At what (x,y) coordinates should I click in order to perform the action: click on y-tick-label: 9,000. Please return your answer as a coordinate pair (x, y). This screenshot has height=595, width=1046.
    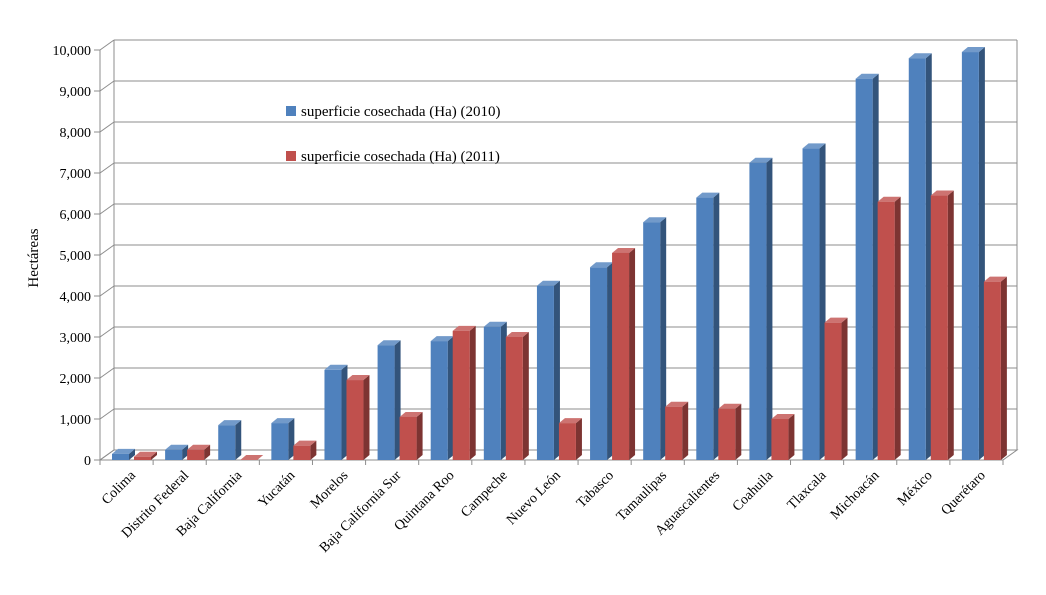
    Looking at the image, I should click on (76, 92).